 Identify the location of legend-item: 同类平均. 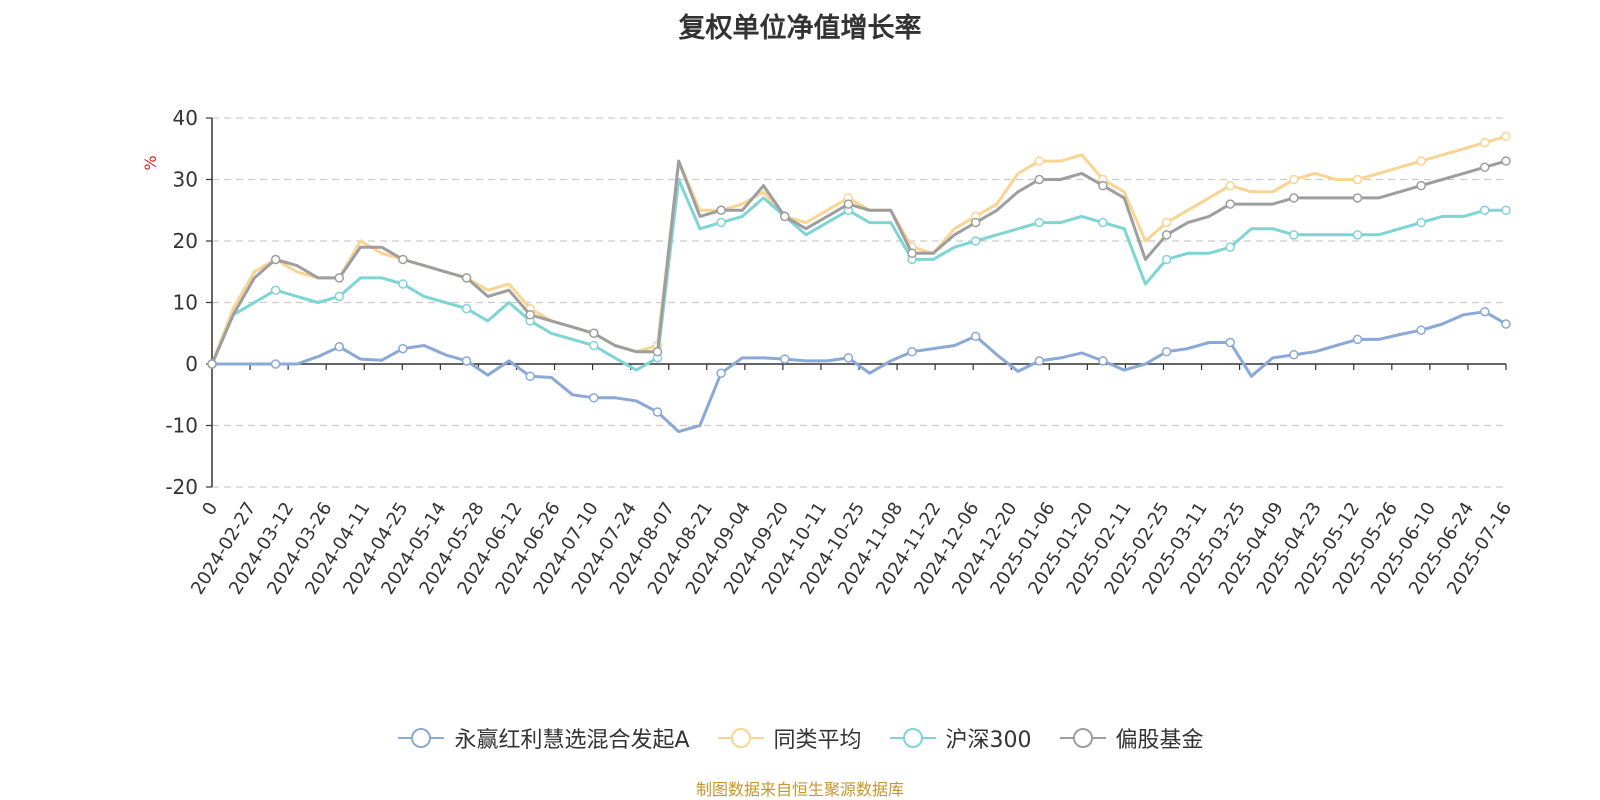
(789, 738).